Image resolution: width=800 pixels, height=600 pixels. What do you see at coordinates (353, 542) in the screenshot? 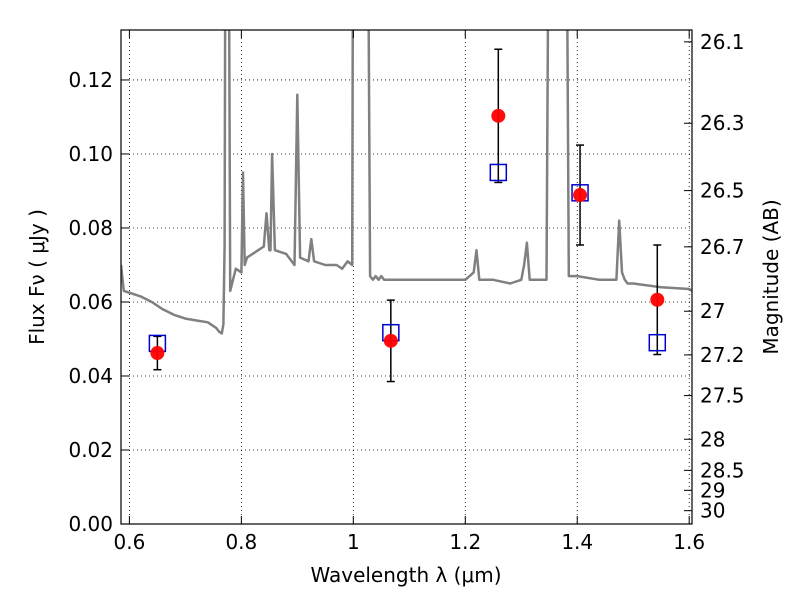
I see `x-tick-label: 1` at bounding box center [353, 542].